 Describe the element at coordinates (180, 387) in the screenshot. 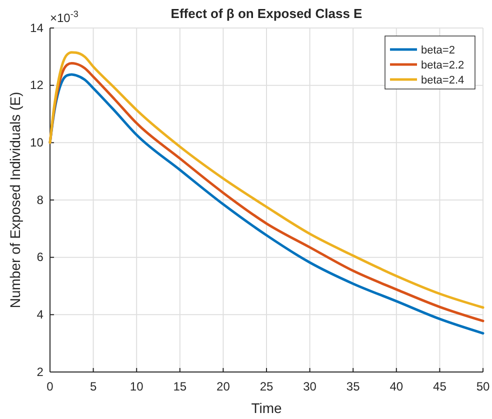

I see `x-tick-label: 15` at that location.